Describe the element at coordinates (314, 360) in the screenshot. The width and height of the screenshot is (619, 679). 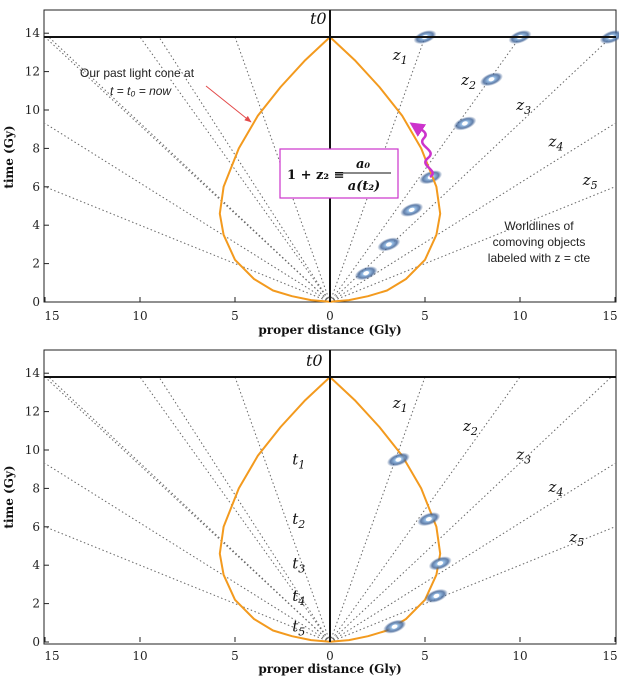
I see `bottom-t0-label: t0` at that location.